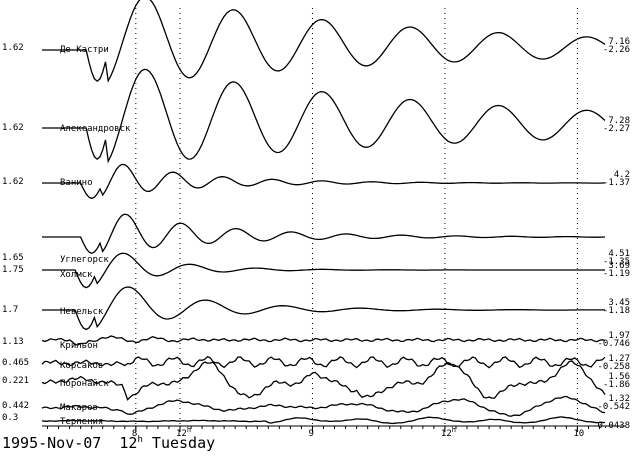  Describe the element at coordinates (108, 443) in the screenshot. I see `date-footer: 1995-Nov-07 12h Tuesday` at that location.